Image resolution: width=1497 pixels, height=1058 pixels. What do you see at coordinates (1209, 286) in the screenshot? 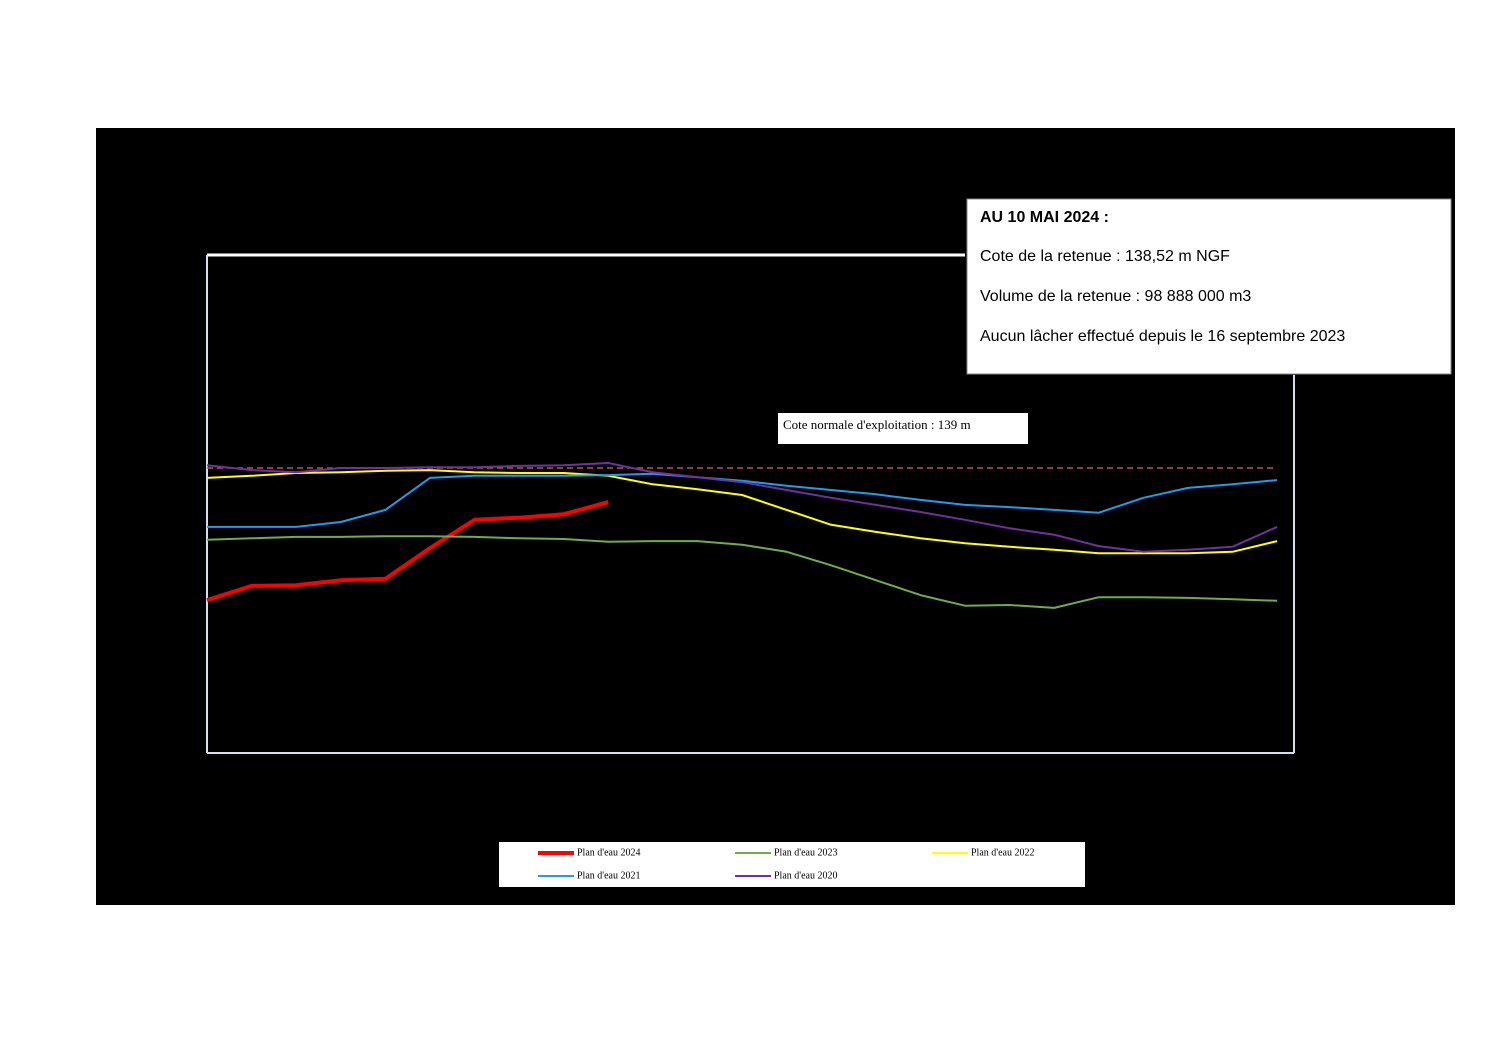
I see `annotation-box` at bounding box center [1209, 286].